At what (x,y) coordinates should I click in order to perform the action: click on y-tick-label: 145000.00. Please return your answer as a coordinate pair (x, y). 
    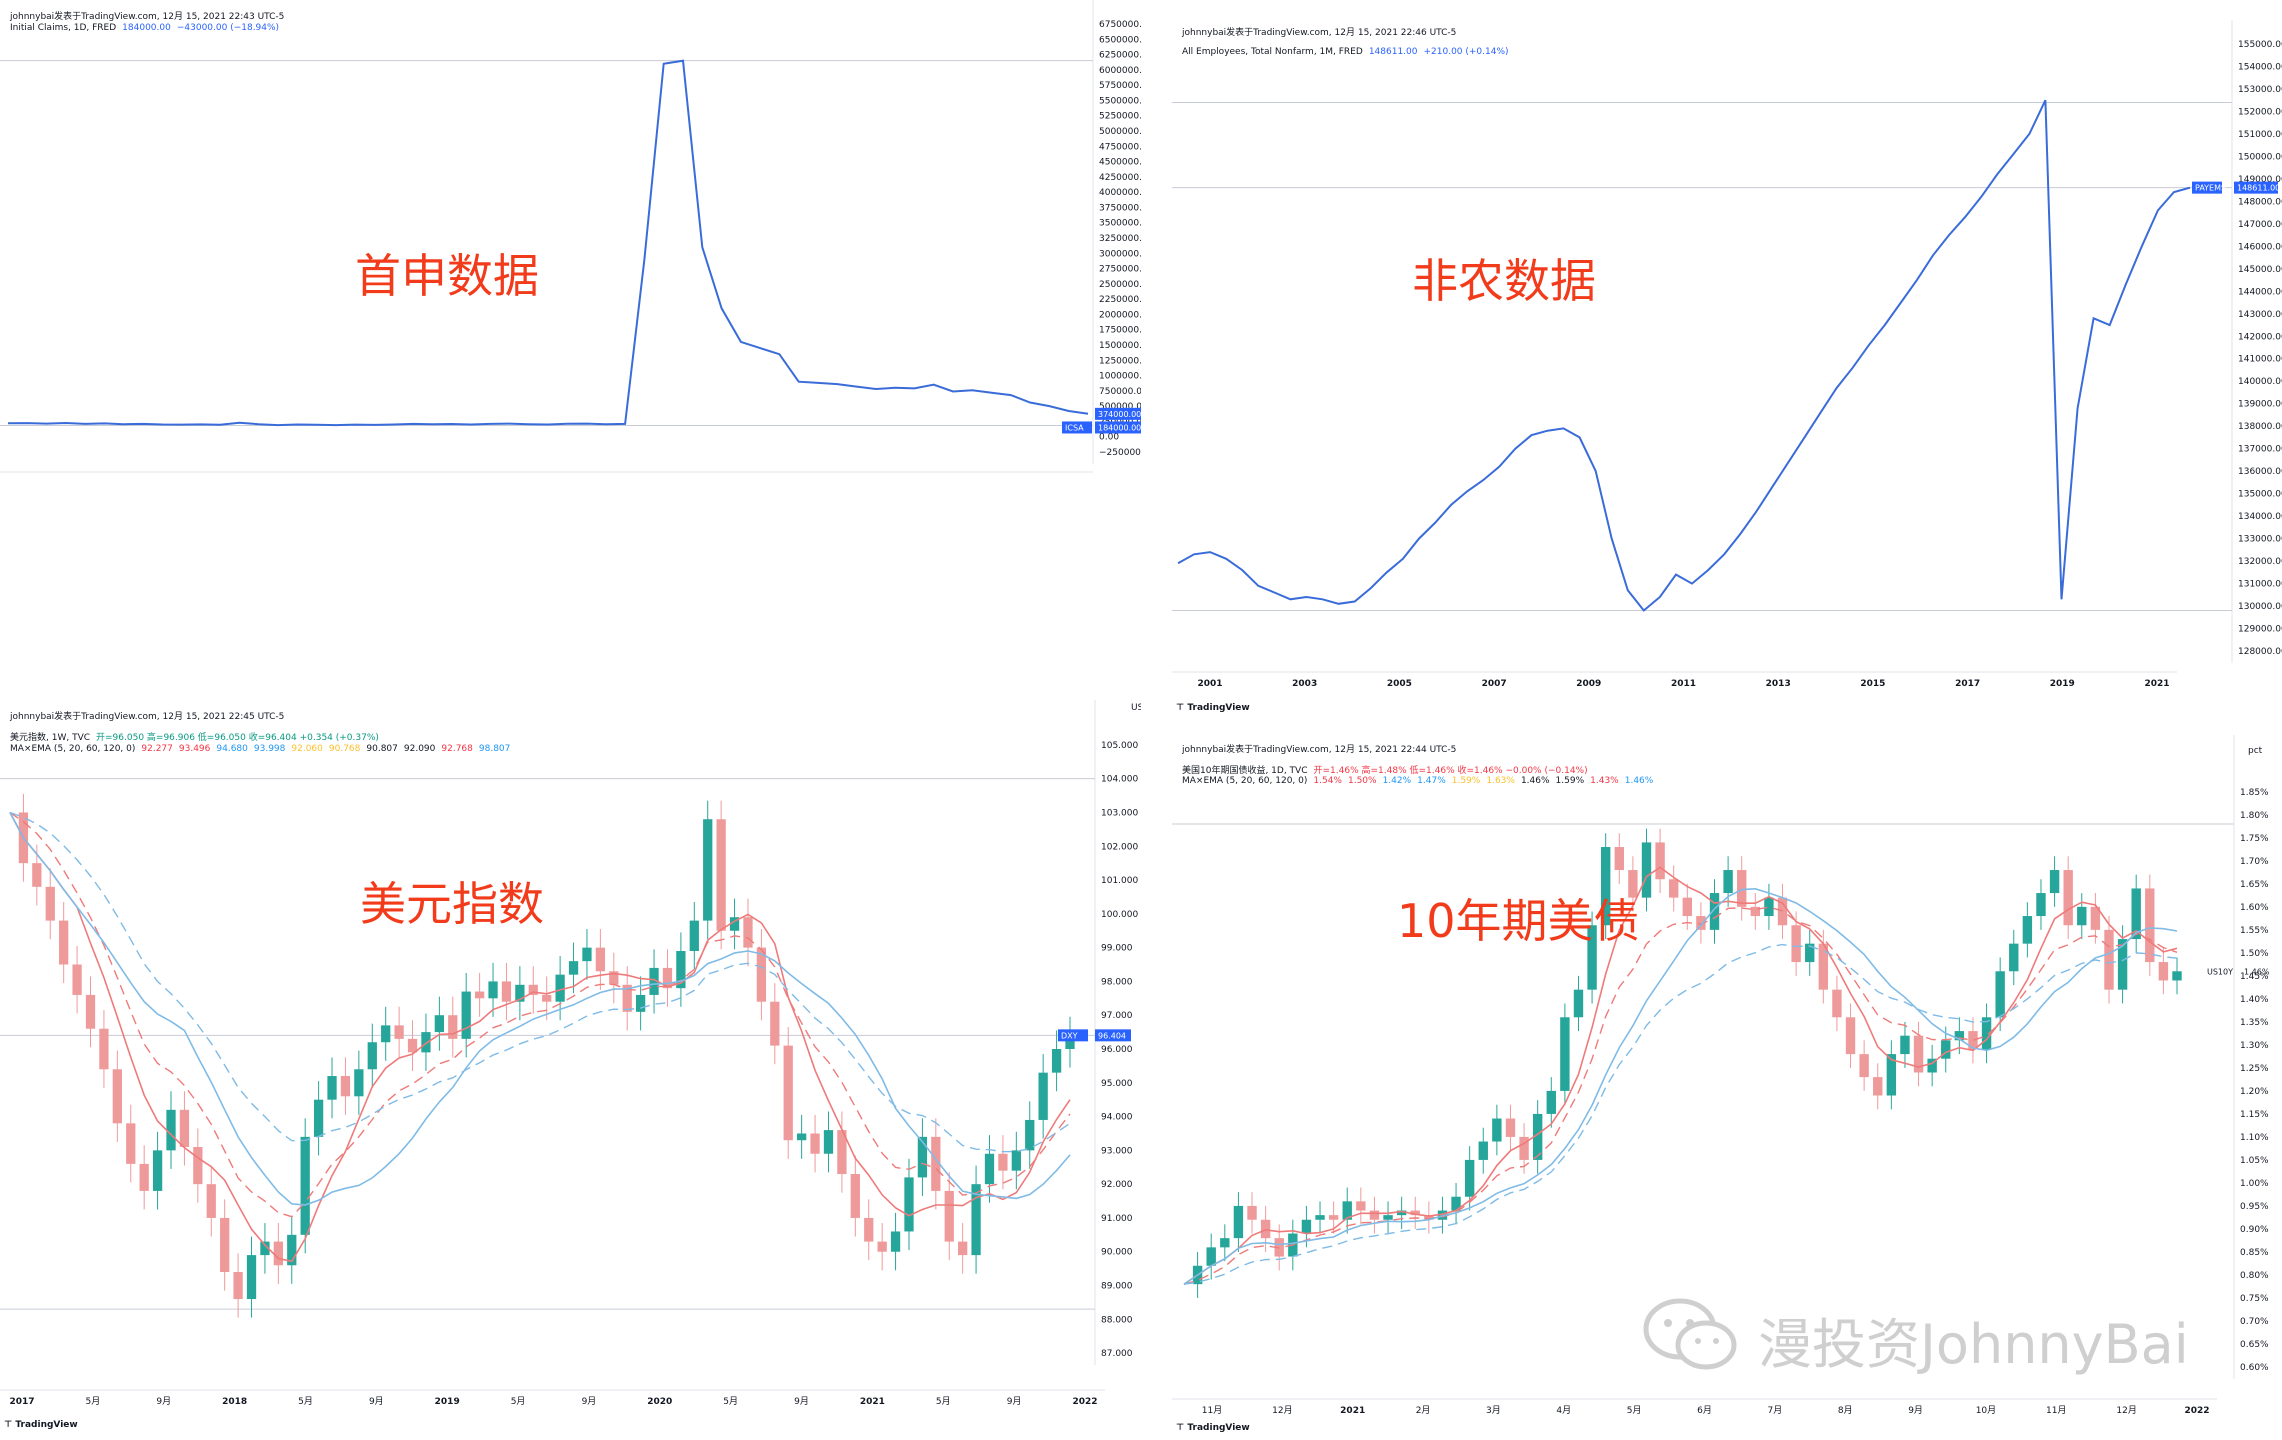
    Looking at the image, I should click on (2260, 270).